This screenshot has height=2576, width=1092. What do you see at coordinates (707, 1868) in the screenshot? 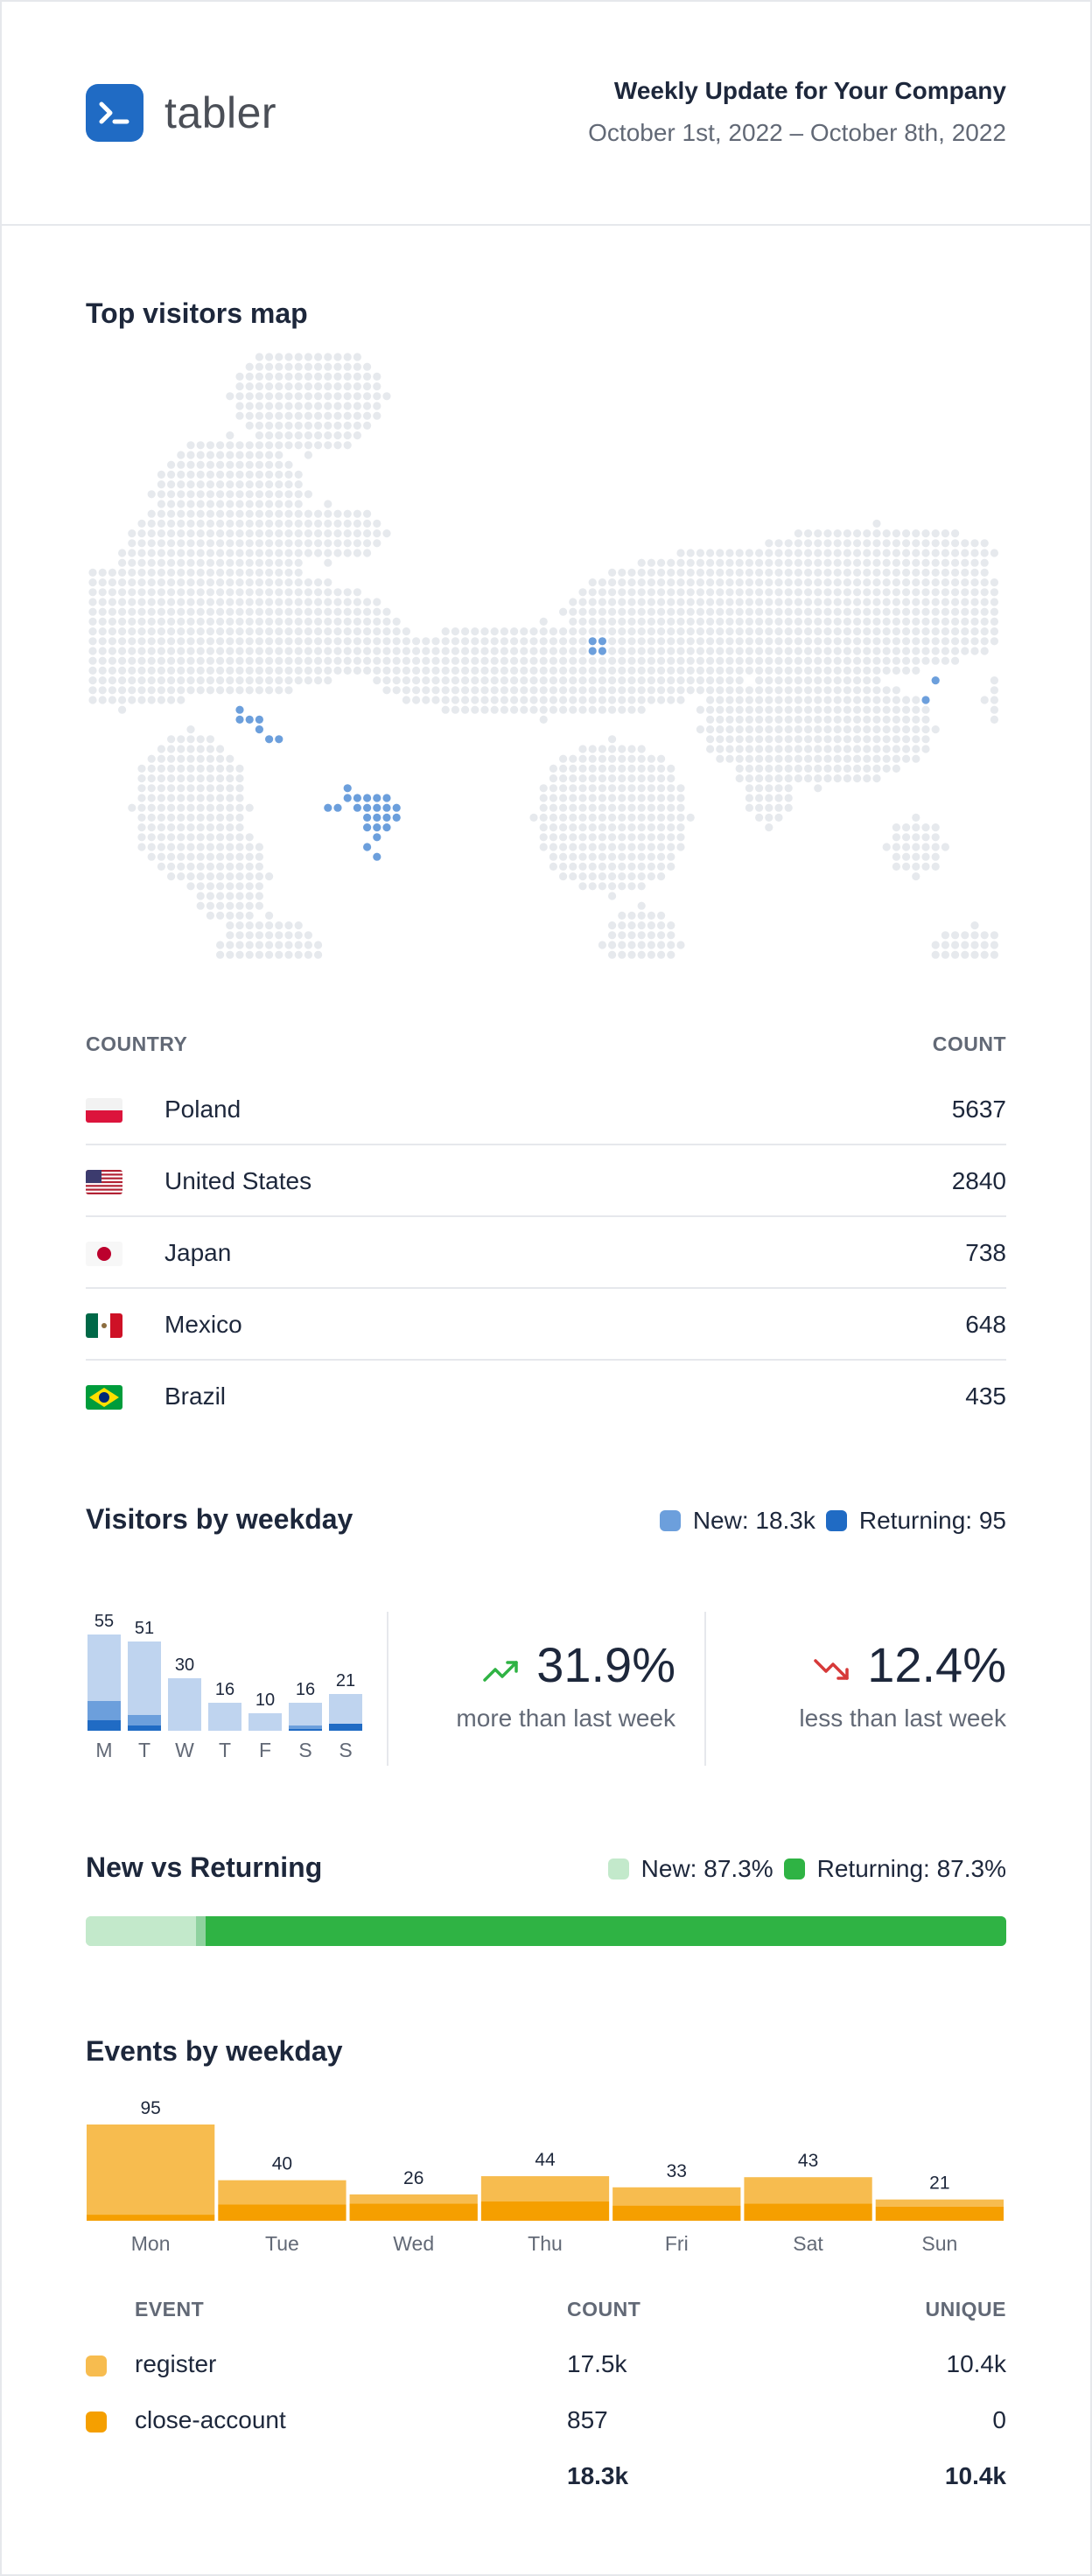
I see `legend-new-label: New: 87.3%` at bounding box center [707, 1868].